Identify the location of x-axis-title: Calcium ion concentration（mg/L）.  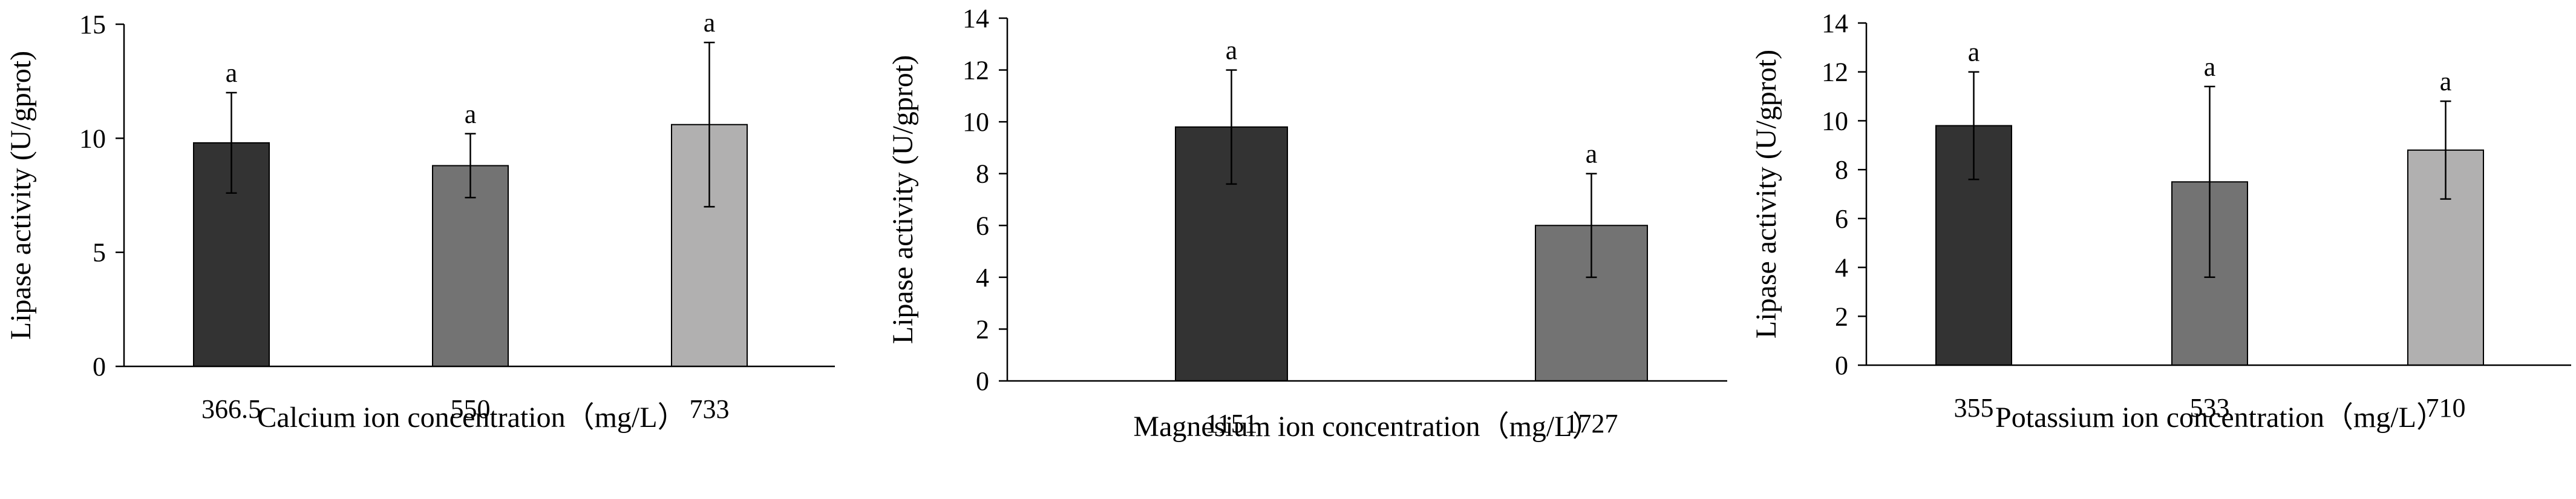
(471, 418).